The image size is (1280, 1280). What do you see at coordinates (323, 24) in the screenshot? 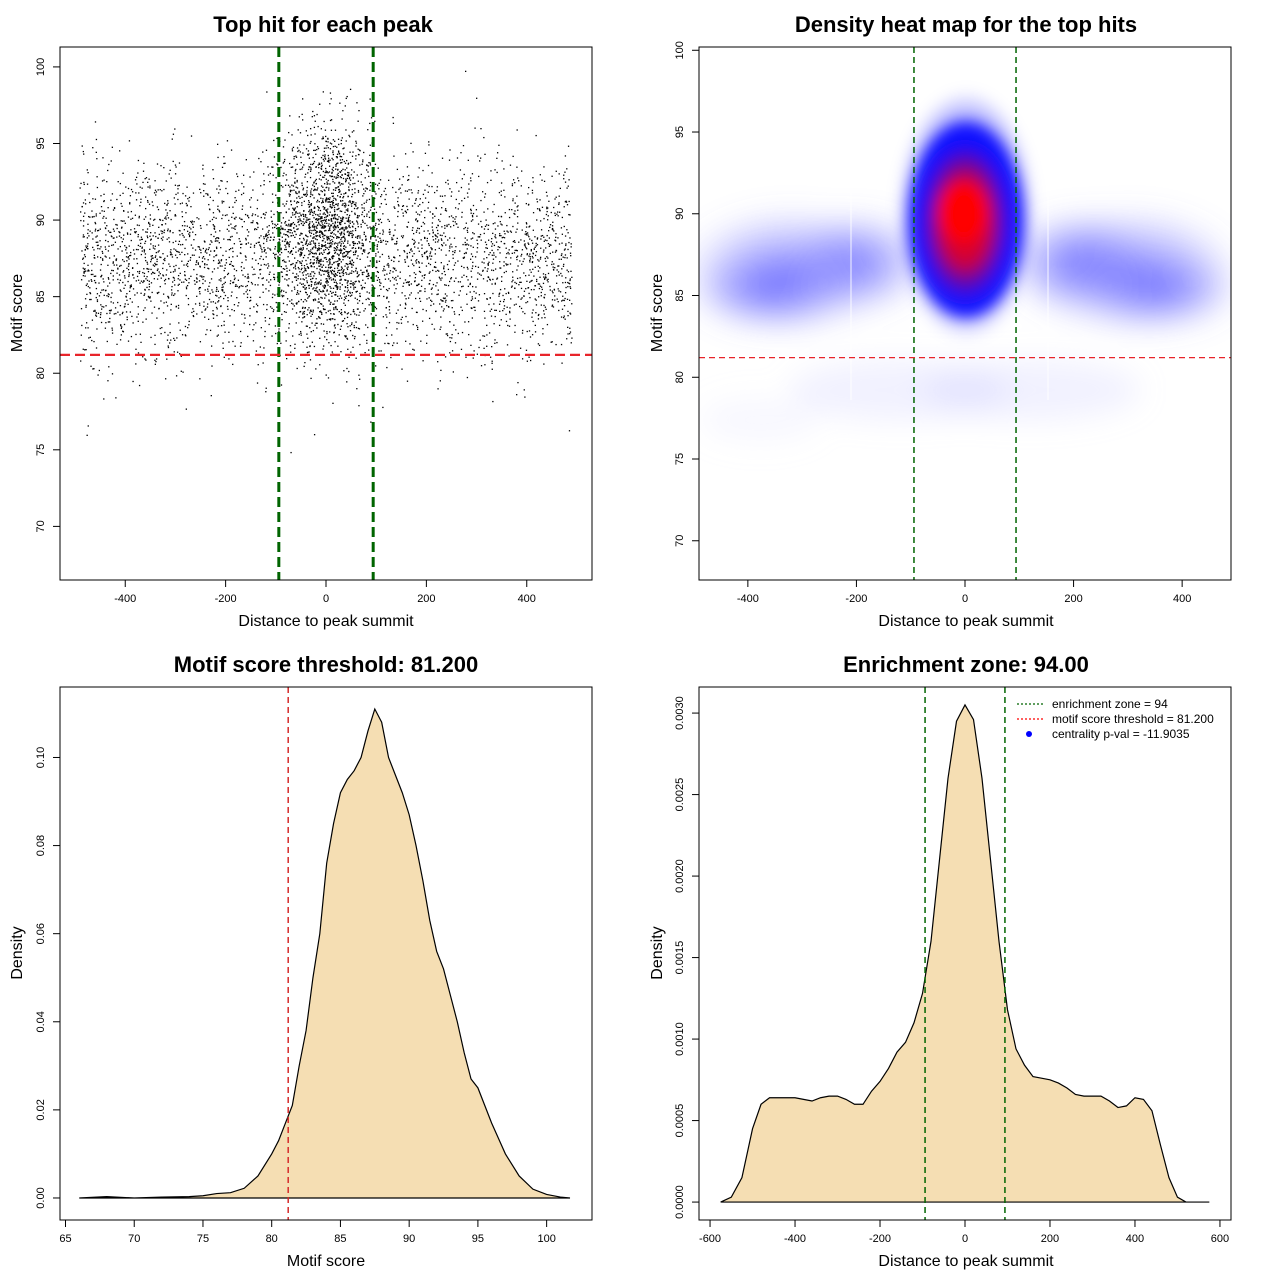
I see `scatter-title: Top hit for each peak` at bounding box center [323, 24].